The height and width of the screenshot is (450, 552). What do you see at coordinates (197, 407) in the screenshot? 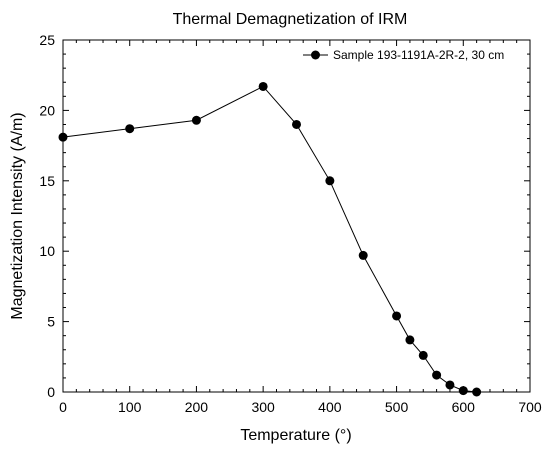
I see `x-tick-label: 200` at bounding box center [197, 407].